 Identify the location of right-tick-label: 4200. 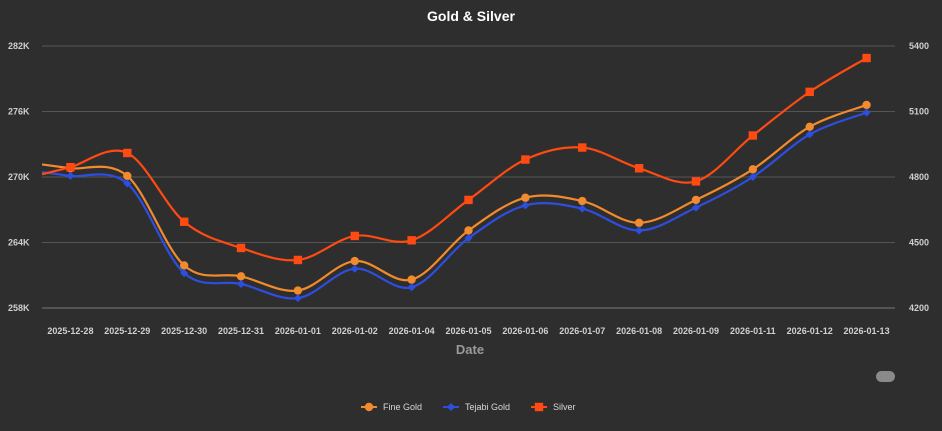
(919, 308).